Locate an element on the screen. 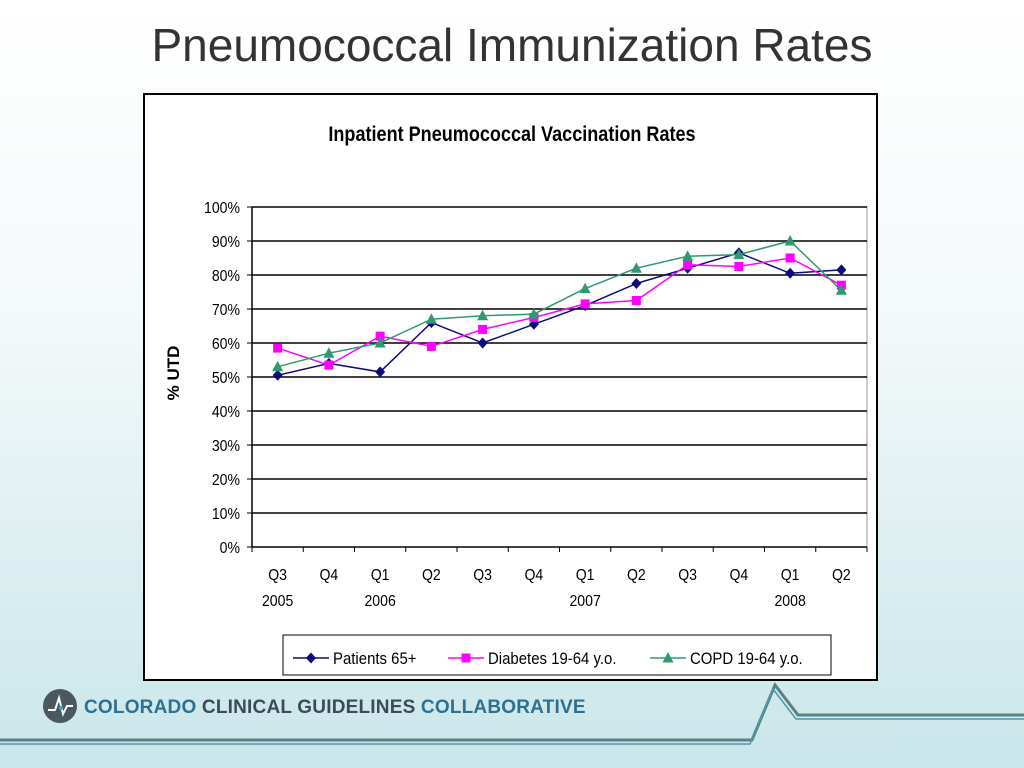 This screenshot has width=1024, height=768. y-axis-label: % UTD is located at coordinates (173, 373).